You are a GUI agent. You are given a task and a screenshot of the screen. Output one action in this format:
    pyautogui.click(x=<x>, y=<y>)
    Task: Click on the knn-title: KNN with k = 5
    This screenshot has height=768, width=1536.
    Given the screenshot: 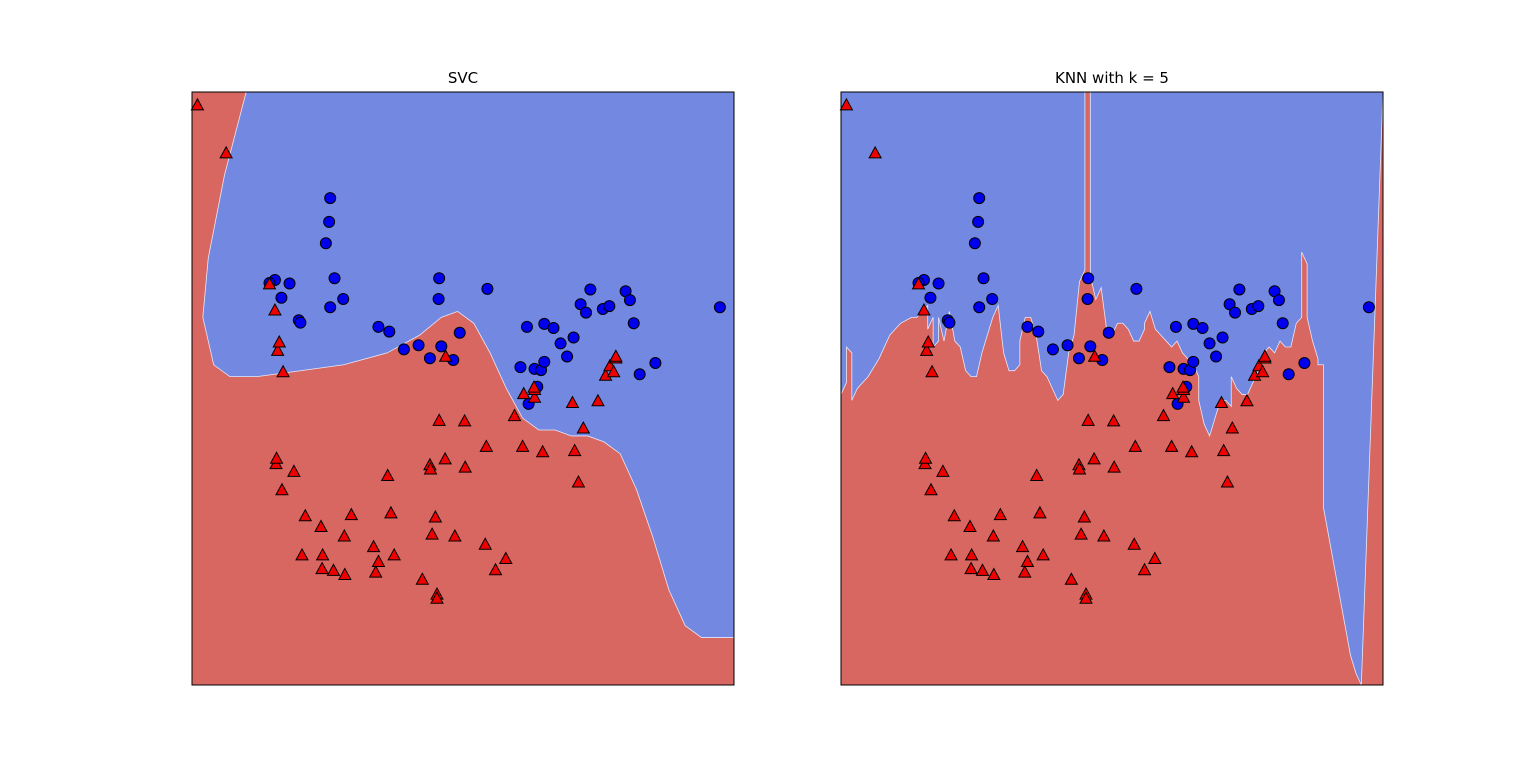 What is the action you would take?
    pyautogui.click(x=1112, y=78)
    